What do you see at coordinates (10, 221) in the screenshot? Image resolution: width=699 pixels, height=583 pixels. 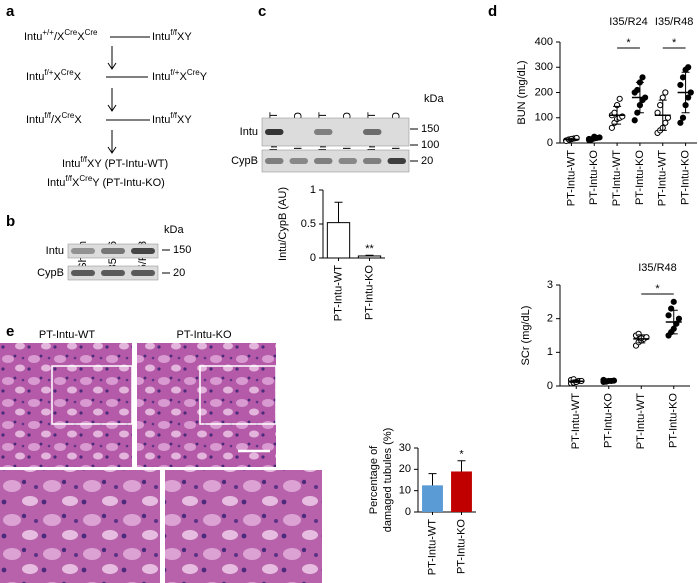 I see `panel-label: b` at bounding box center [10, 221].